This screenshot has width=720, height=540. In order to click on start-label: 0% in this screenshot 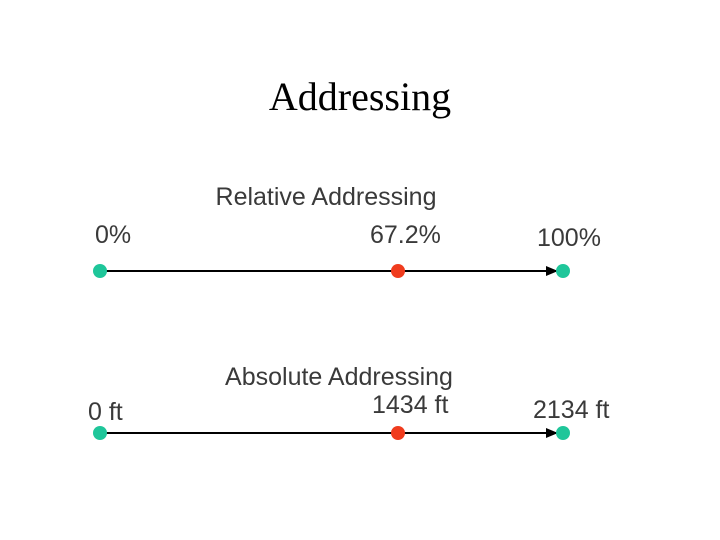, I will do `click(113, 235)`.